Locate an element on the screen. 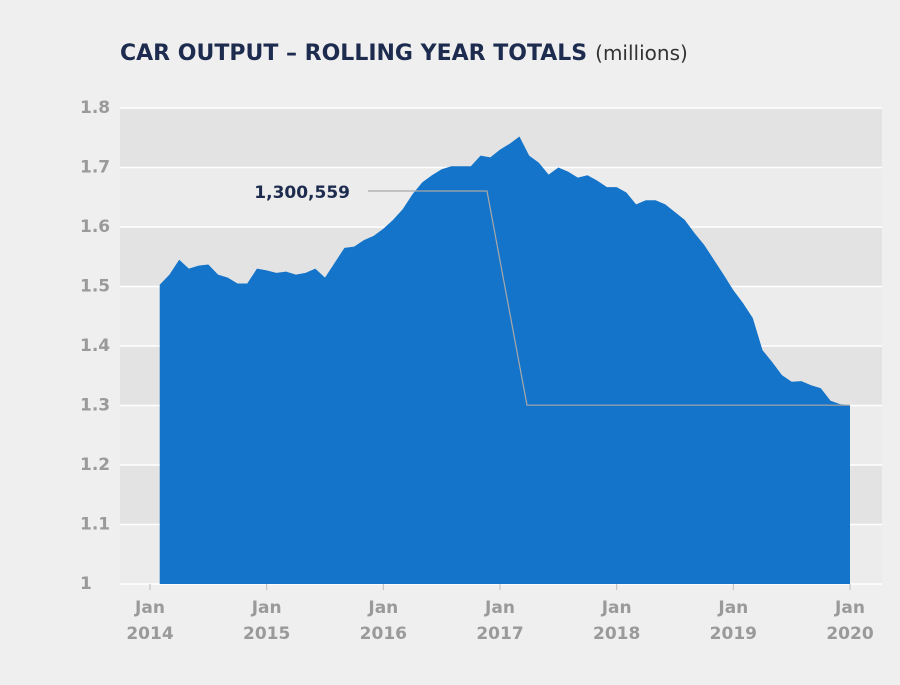 This screenshot has width=900, height=685. y-tick-label: 1.5 is located at coordinates (95, 287).